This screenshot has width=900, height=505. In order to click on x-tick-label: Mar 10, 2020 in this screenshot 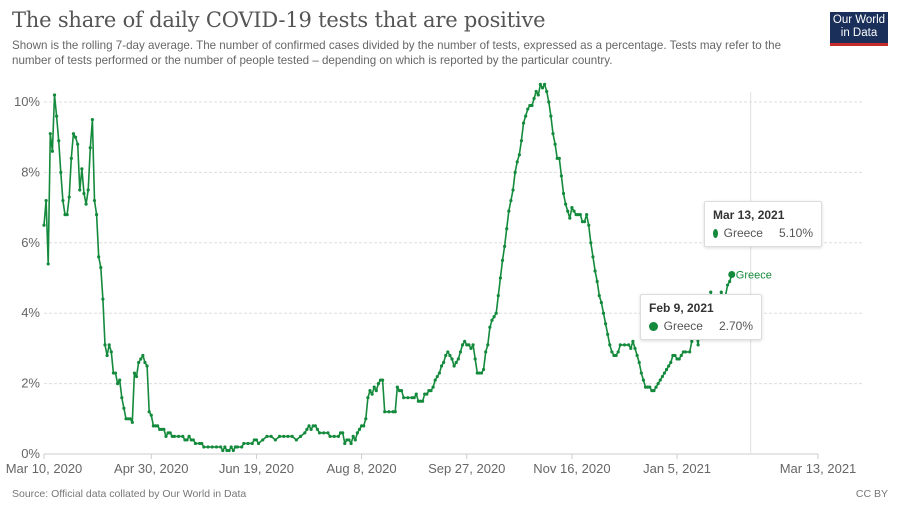, I will do `click(44, 468)`.